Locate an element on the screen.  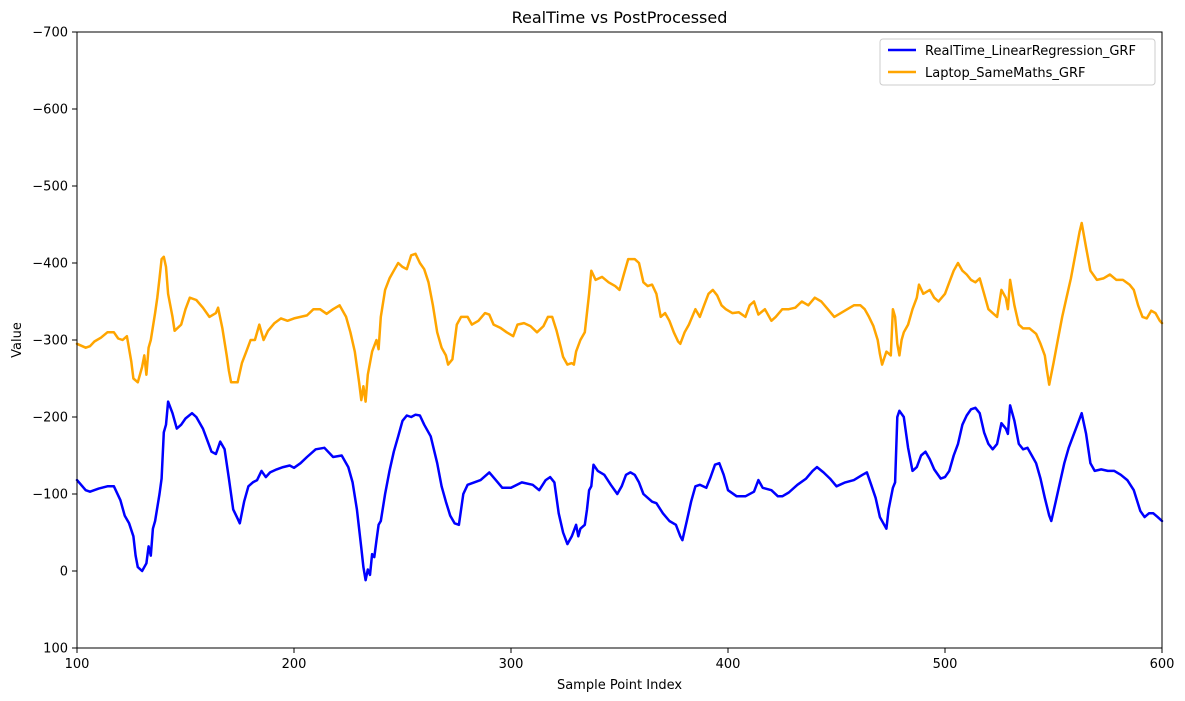
y-tick-label: −600 is located at coordinates (50, 110).